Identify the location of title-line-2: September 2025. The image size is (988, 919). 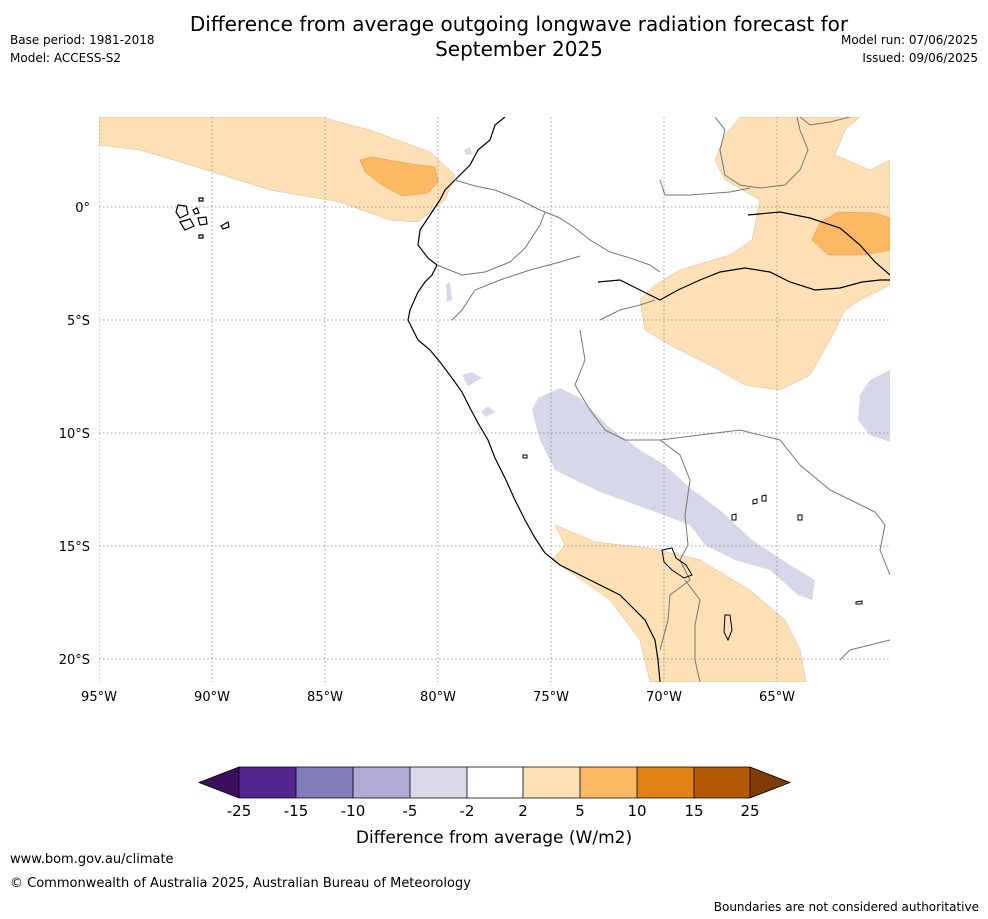
(519, 49).